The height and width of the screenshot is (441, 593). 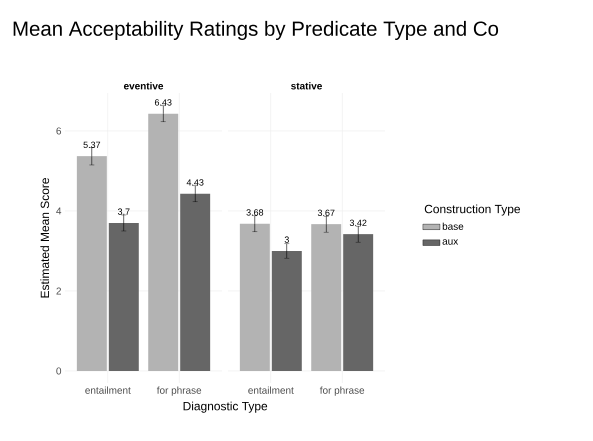 What do you see at coordinates (124, 211) in the screenshot?
I see `data-label: 3.7` at bounding box center [124, 211].